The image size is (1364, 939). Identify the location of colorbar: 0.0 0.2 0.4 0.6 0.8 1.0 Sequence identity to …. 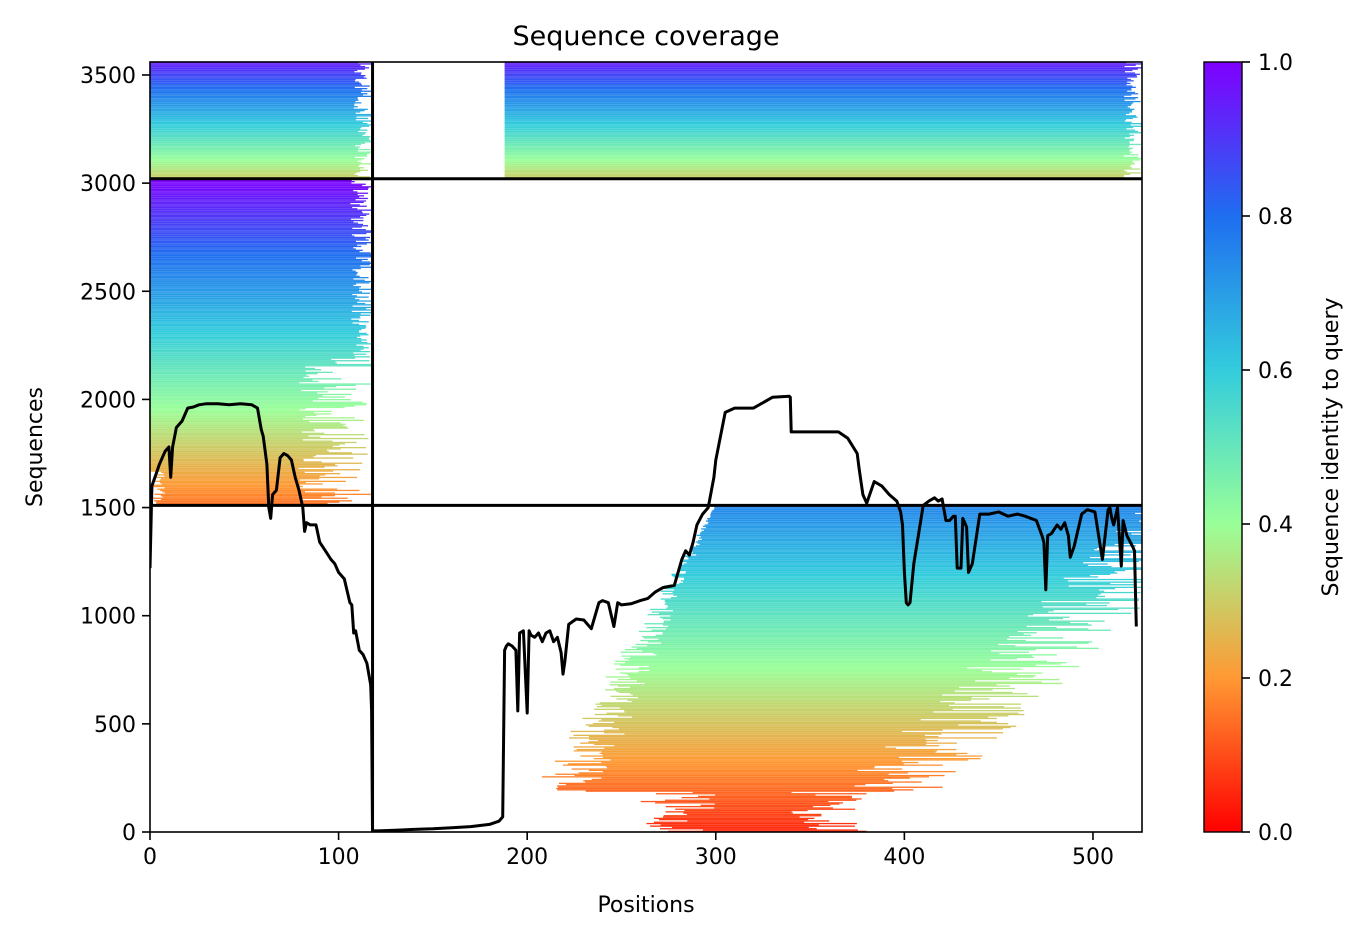
(1273, 448).